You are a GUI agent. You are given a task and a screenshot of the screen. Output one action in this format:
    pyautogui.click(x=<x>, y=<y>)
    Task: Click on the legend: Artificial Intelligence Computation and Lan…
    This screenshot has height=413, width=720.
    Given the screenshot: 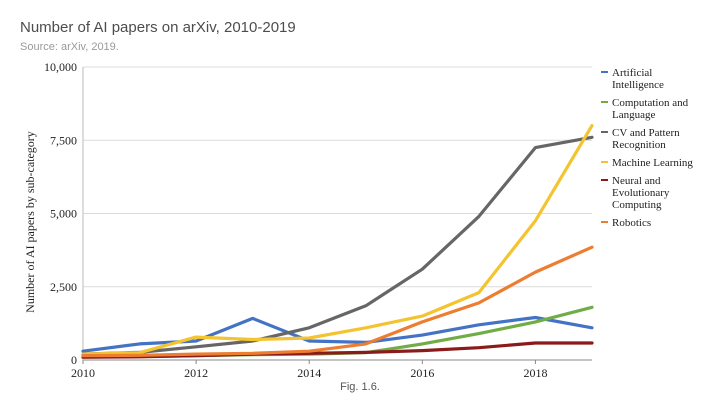 What is the action you would take?
    pyautogui.click(x=647, y=148)
    